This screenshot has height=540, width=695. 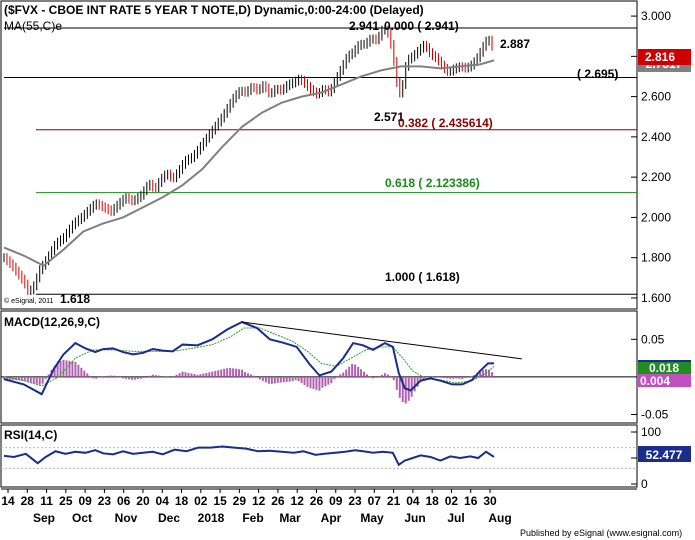 I want to click on fib-label-0: 0.000 ( 2.941), so click(x=421, y=26).